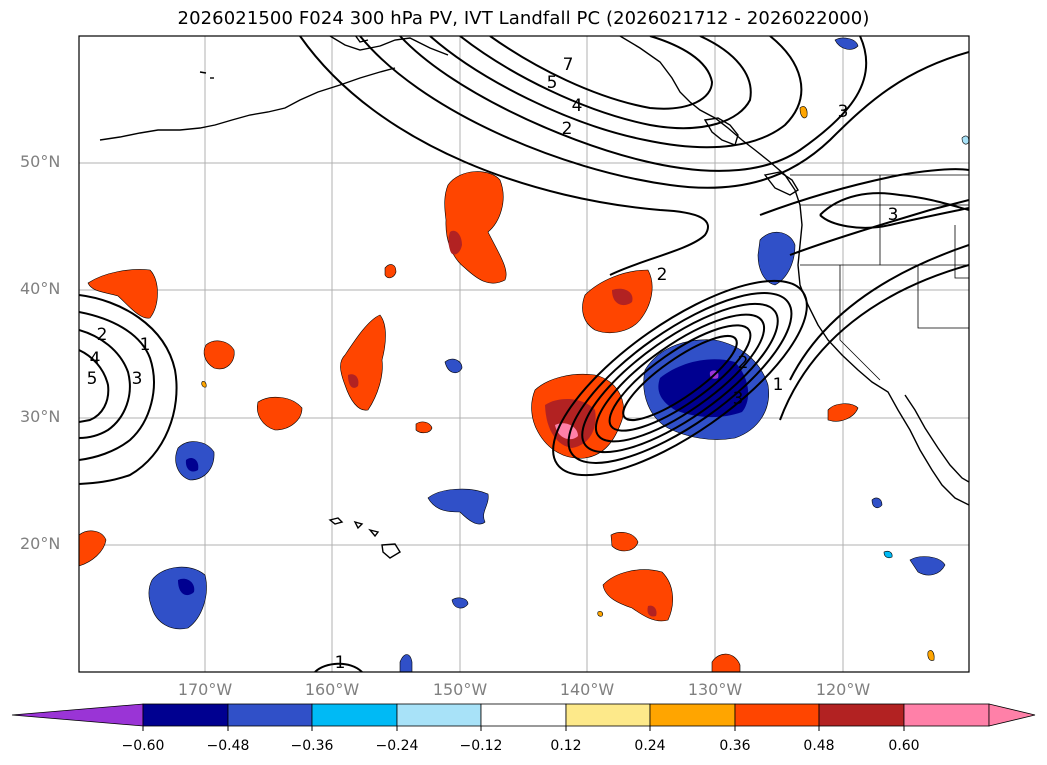  Describe the element at coordinates (77, 715) in the screenshot. I see `colorbar-extend-low` at that location.